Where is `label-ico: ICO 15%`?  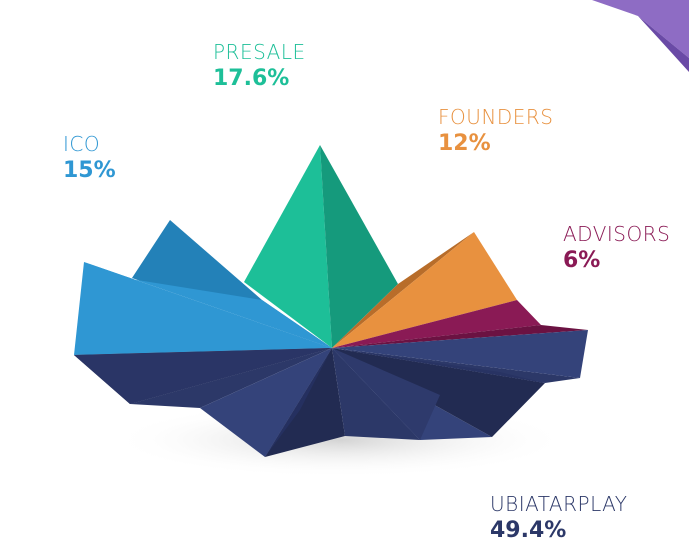 label-ico: ICO 15% is located at coordinates (89, 158).